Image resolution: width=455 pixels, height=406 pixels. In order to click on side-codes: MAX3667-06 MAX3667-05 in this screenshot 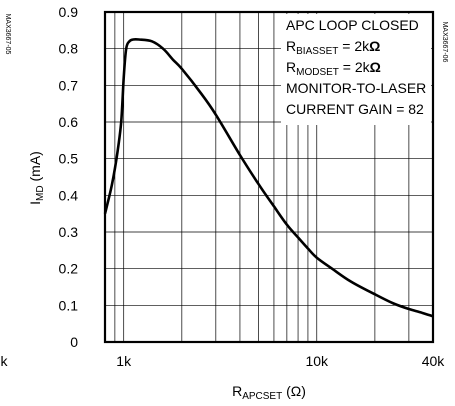, I will do `click(226, 38)`.